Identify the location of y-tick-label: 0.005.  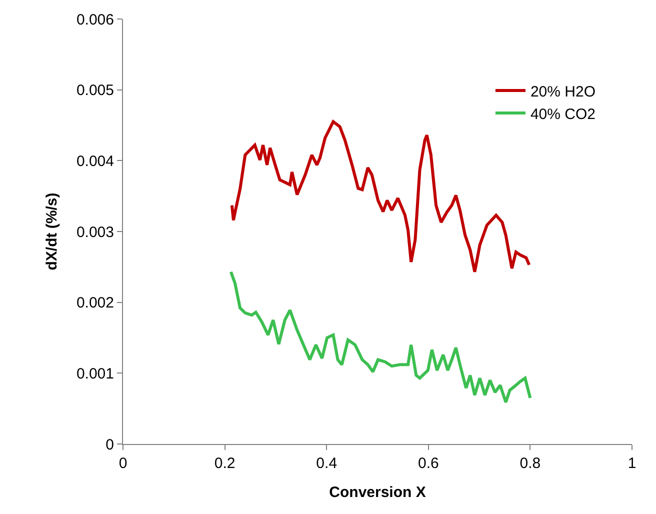
(95, 91).